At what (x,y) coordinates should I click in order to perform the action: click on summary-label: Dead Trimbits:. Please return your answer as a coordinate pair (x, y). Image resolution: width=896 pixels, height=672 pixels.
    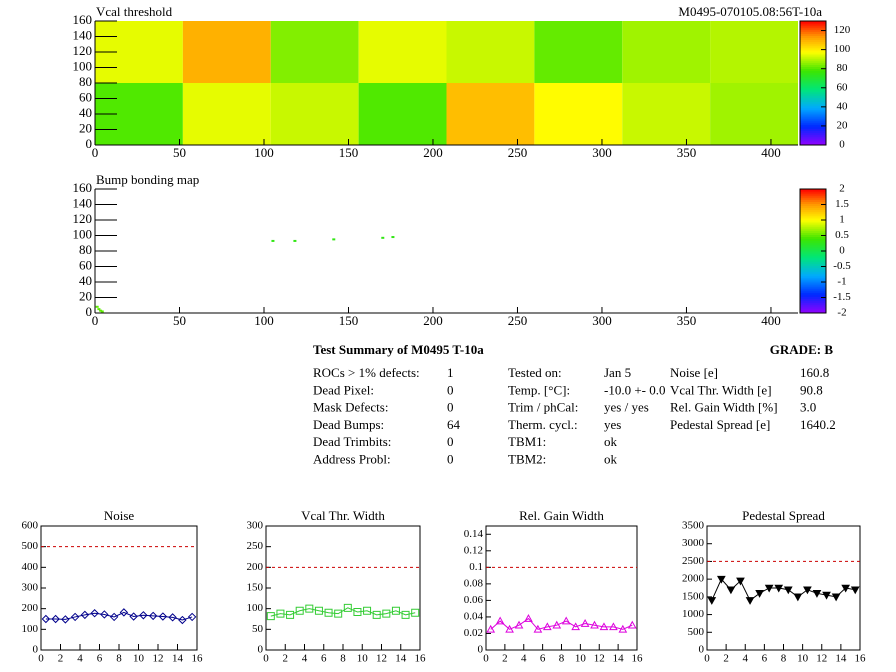
    Looking at the image, I should click on (352, 441).